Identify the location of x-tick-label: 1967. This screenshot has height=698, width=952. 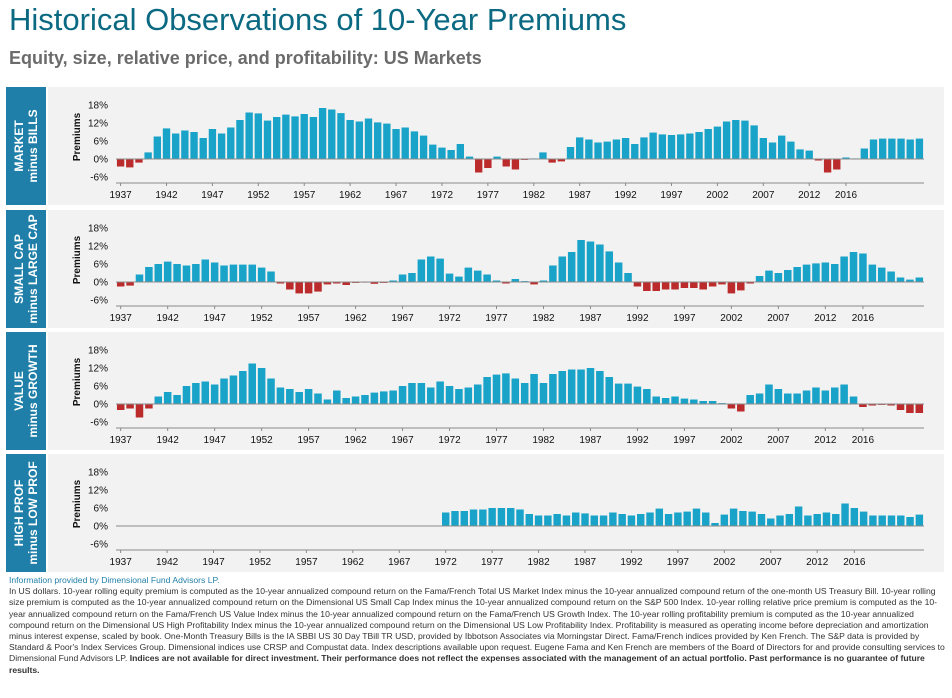
(399, 562).